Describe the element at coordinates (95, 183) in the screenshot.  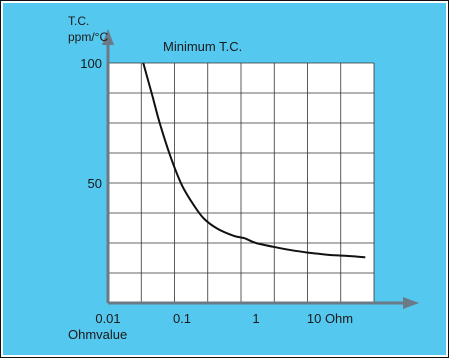
I see `y-tick-label: 50` at that location.